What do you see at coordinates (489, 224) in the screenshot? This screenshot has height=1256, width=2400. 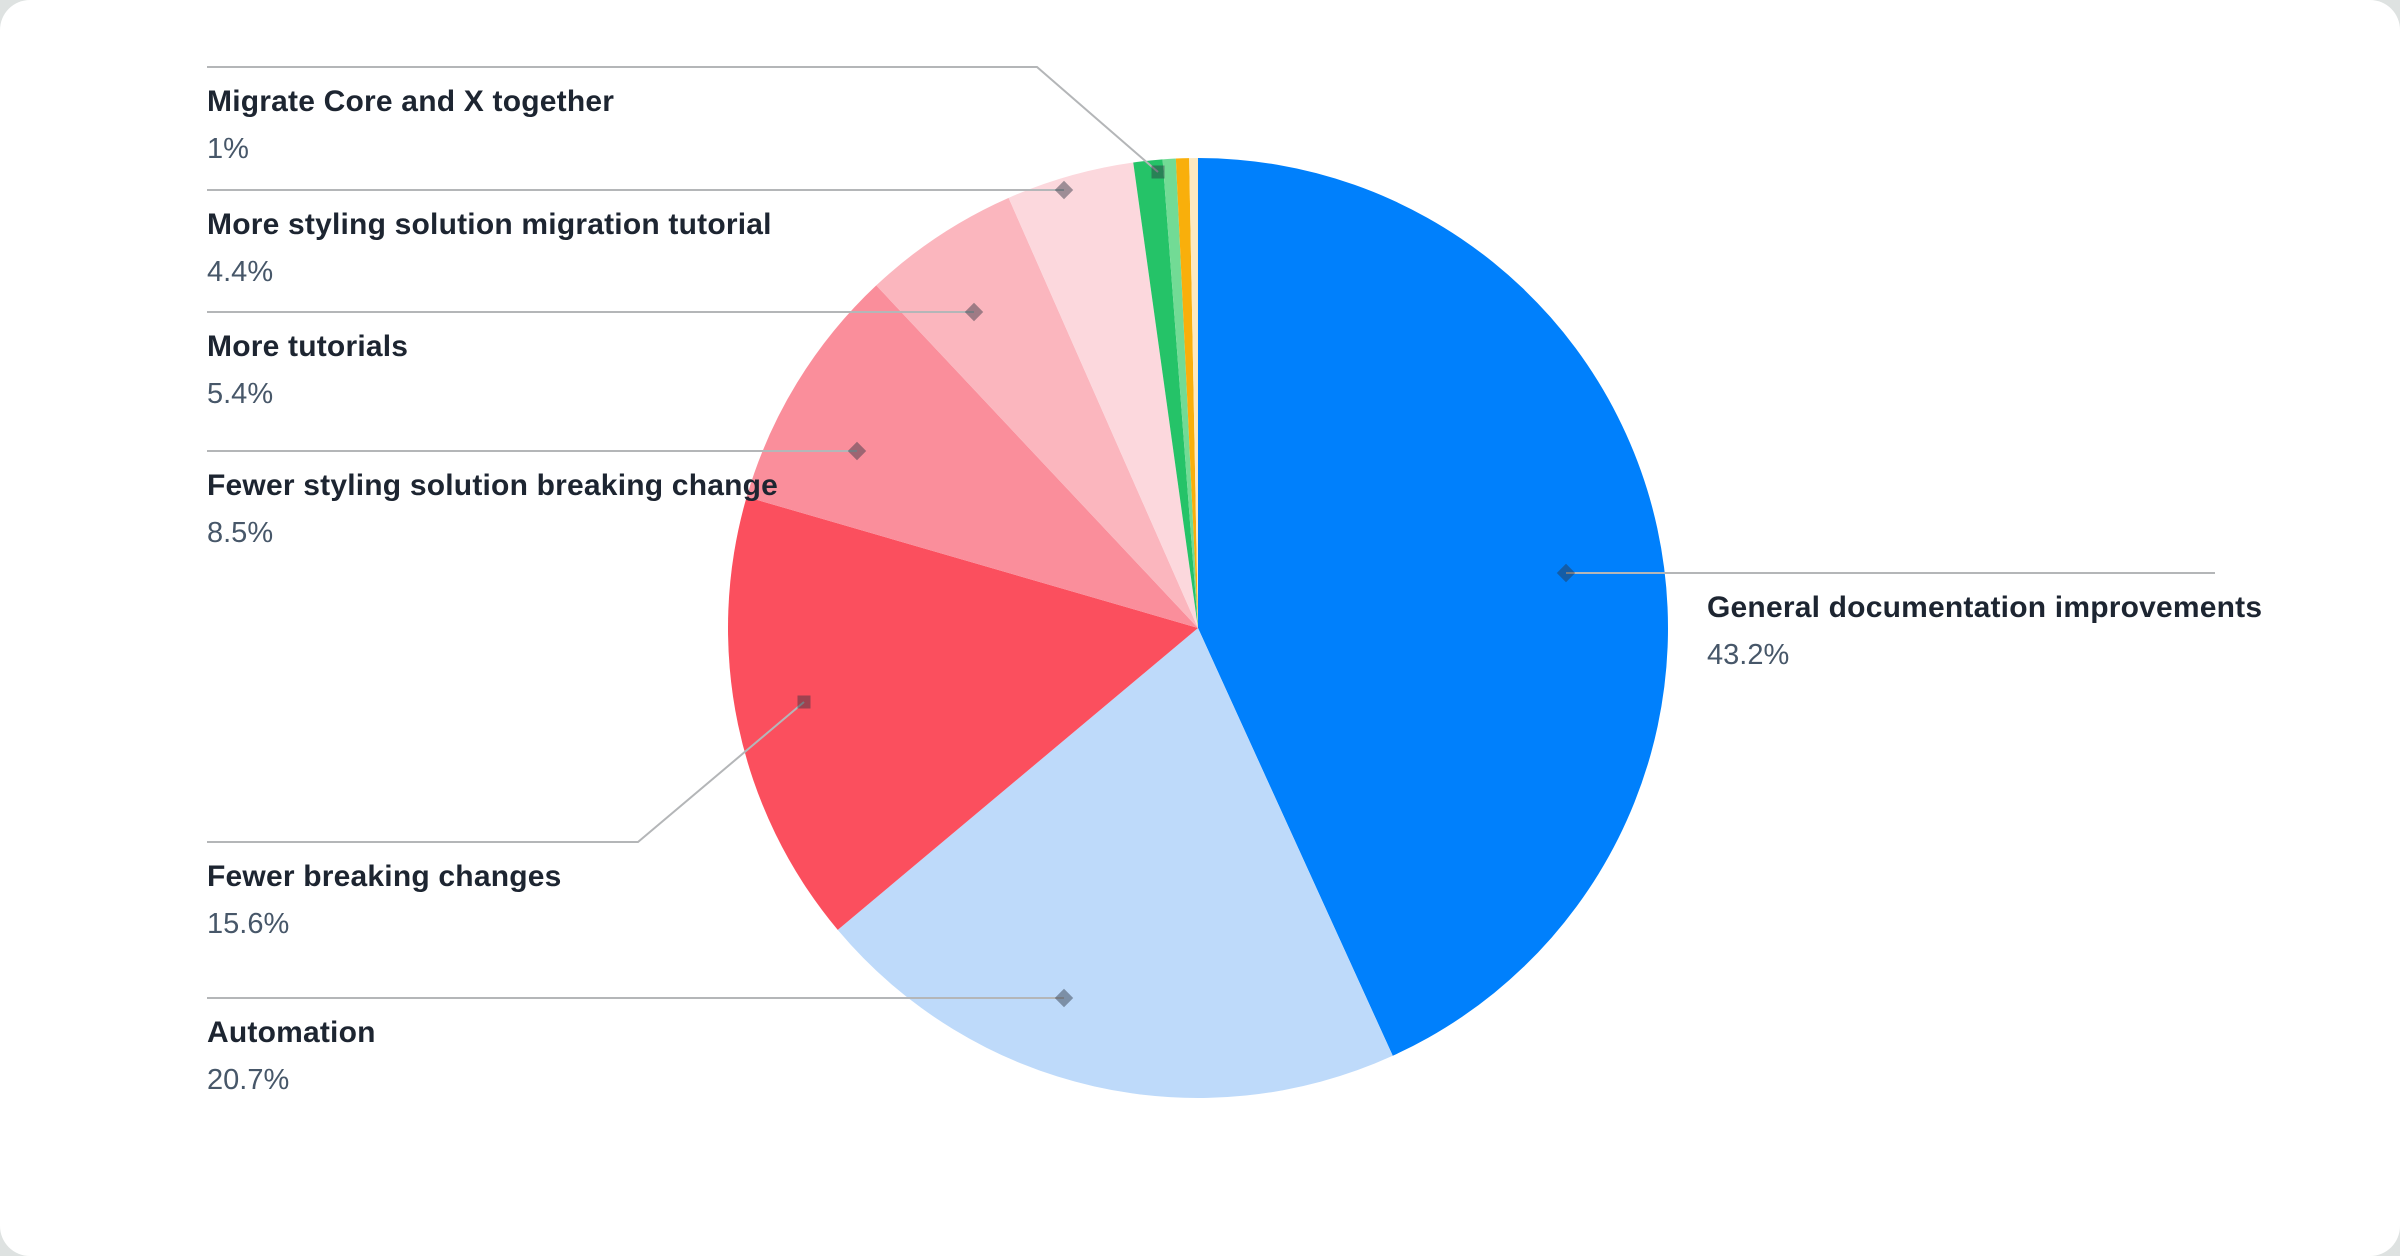 I see `slice-label: More styling solution migration tutorial` at bounding box center [489, 224].